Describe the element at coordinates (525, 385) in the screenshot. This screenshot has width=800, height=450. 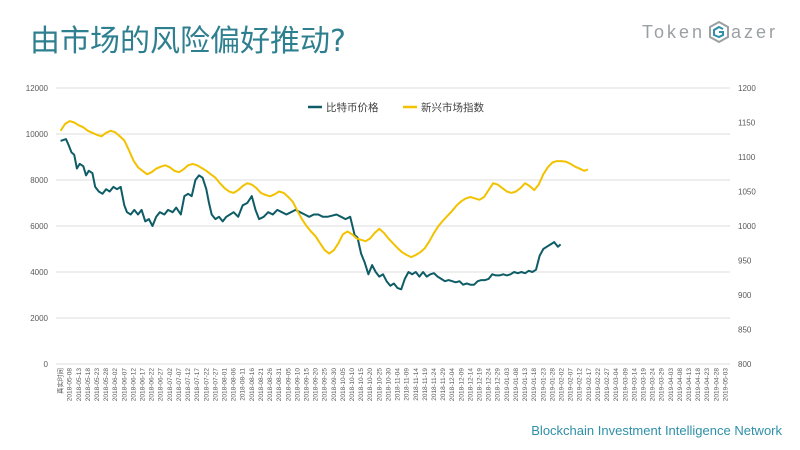
I see `x-tick-label: 2019-01-13` at that location.